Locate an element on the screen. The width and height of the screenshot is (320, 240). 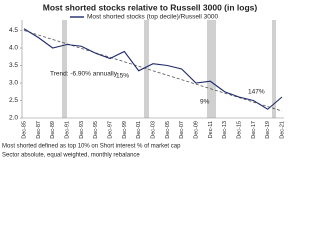
y-tick-label: 2.0 is located at coordinates (13, 118).